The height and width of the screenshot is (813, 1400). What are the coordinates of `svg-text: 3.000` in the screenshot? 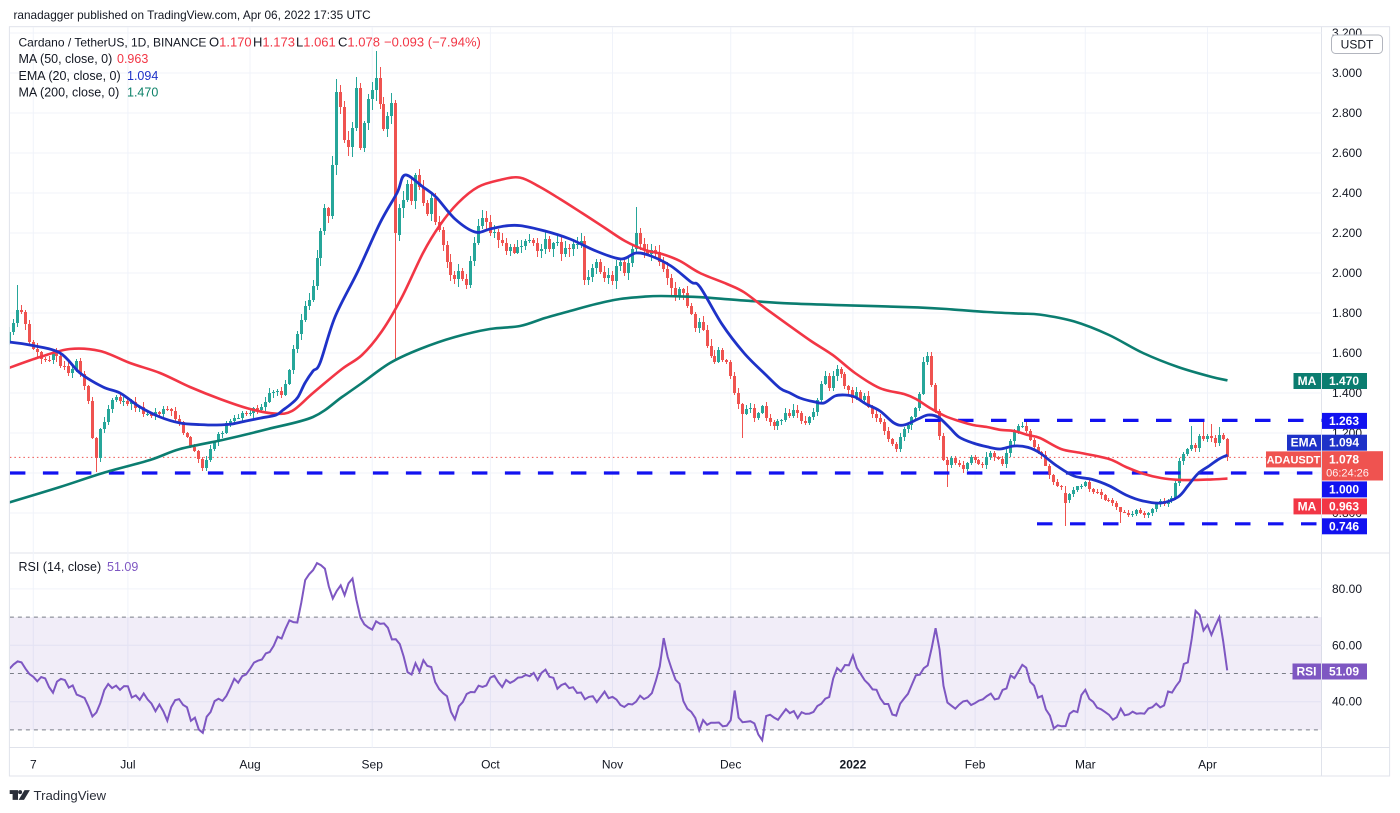 It's located at (1347, 73).